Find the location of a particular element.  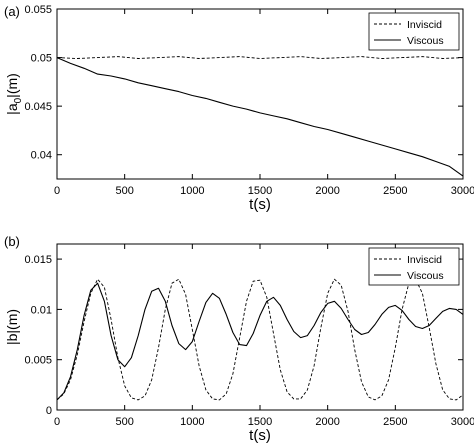

y-tick-label: 0.01 is located at coordinates (41, 310).